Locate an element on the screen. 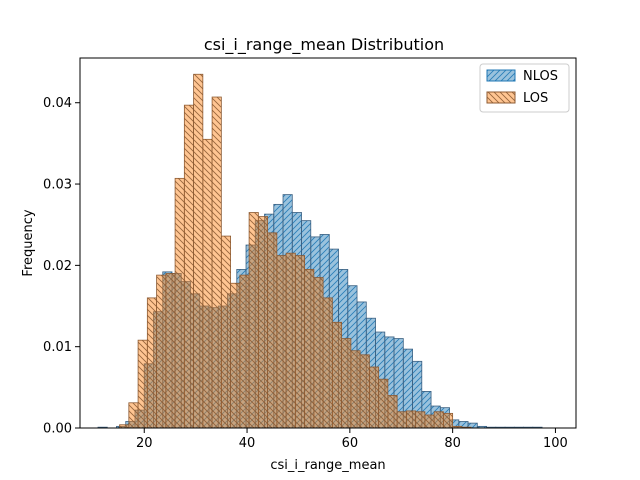 Image resolution: width=640 pixels, height=480 pixels. x-tick-label-3: 80 is located at coordinates (452, 443).